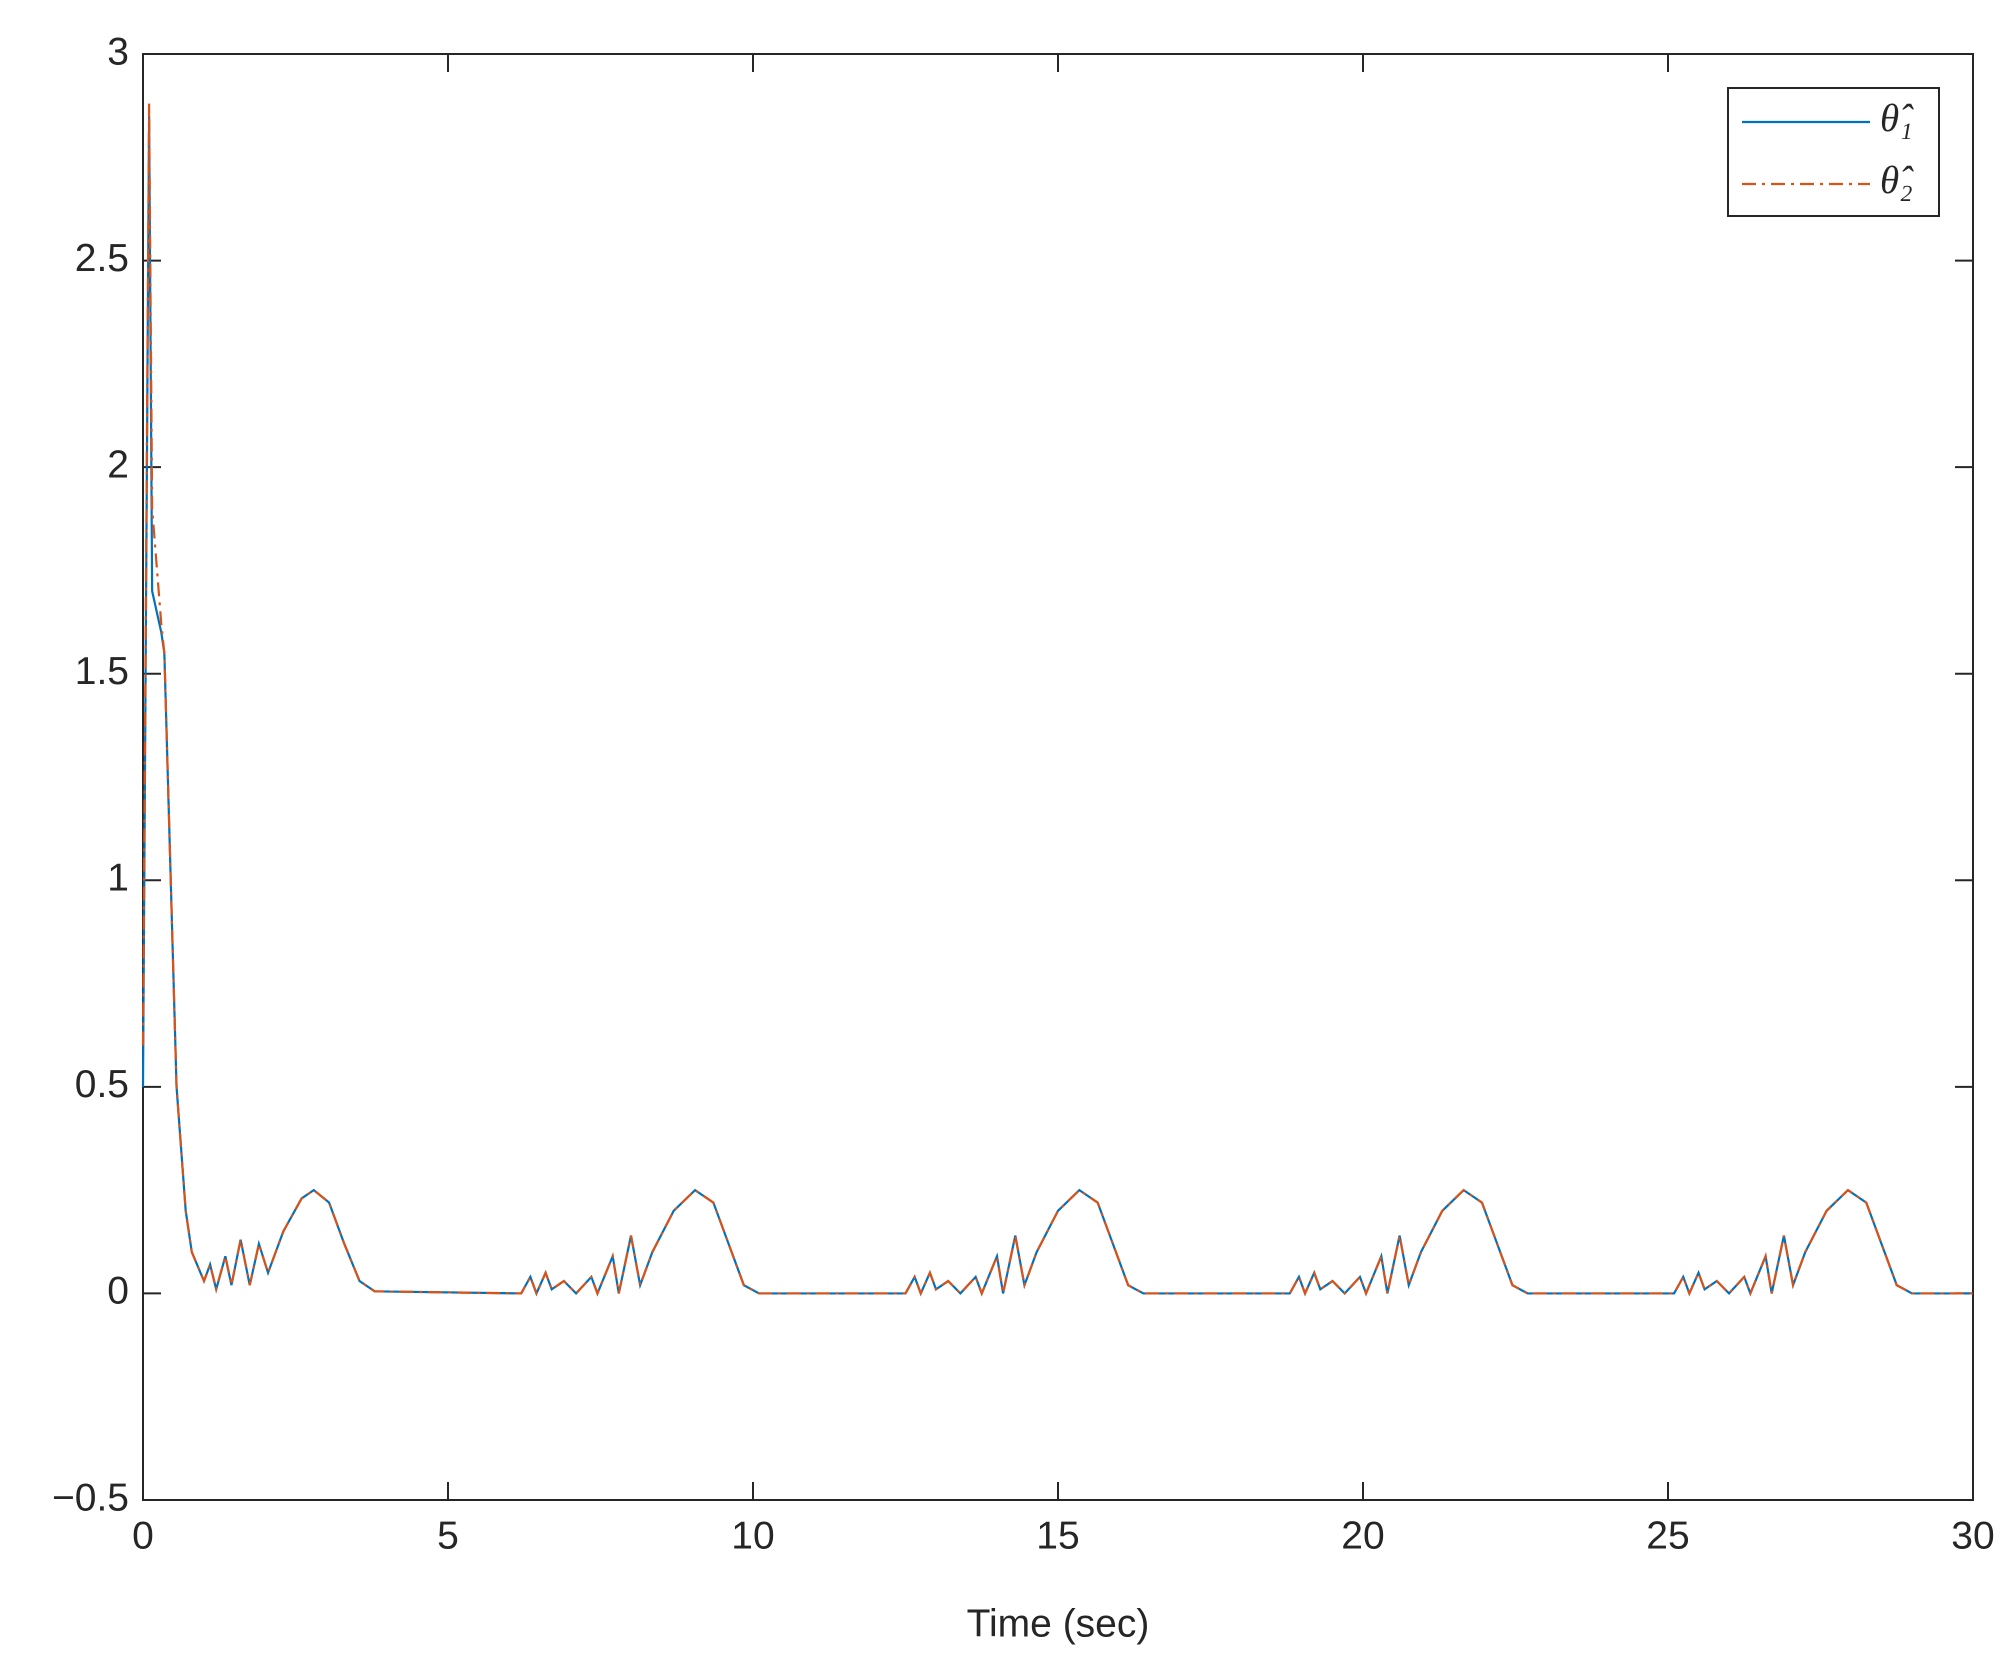  I want to click on x-tick-label: 25, so click(1667, 1535).